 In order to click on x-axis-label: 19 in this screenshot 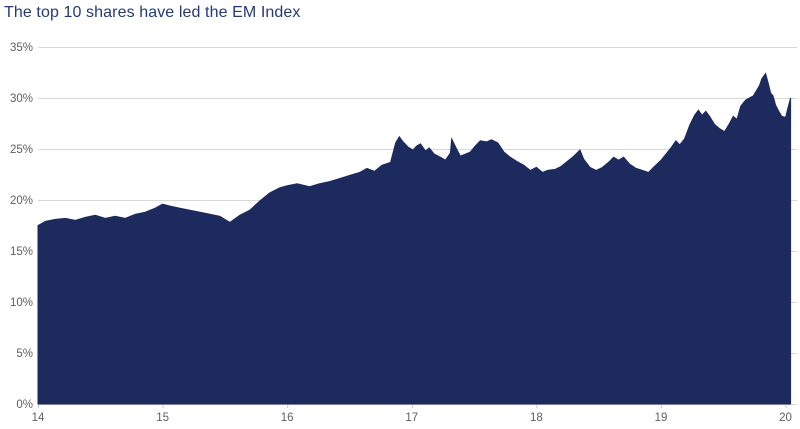, I will do `click(661, 418)`.